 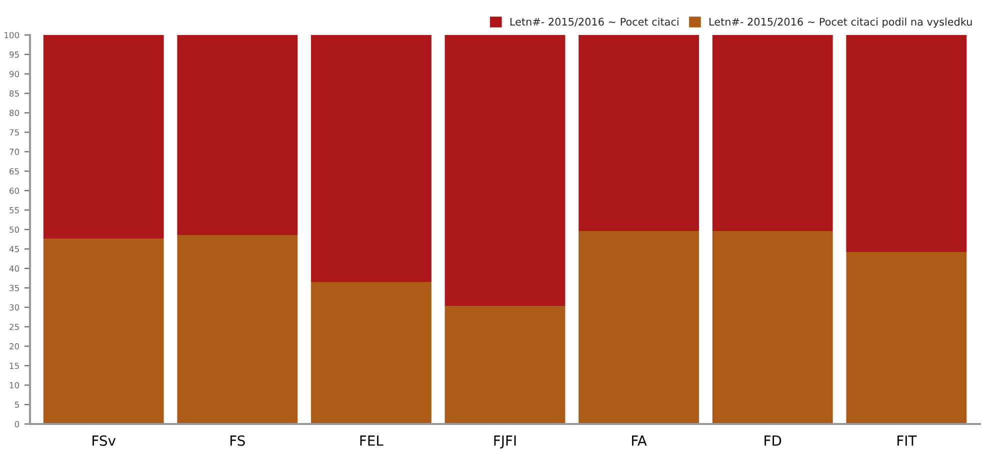 I want to click on x-tick-label: FA, so click(x=639, y=441).